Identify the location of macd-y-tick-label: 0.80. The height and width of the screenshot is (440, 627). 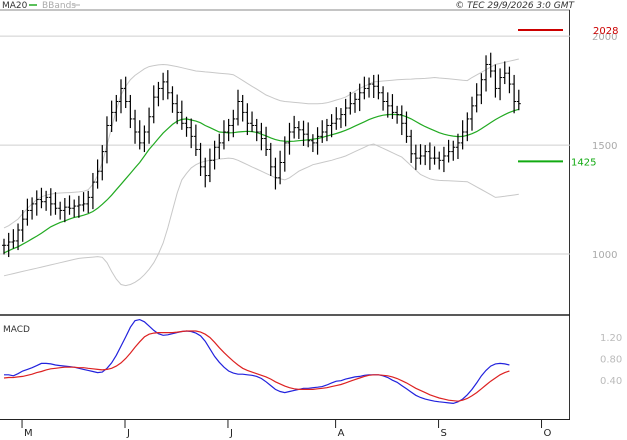
(611, 360).